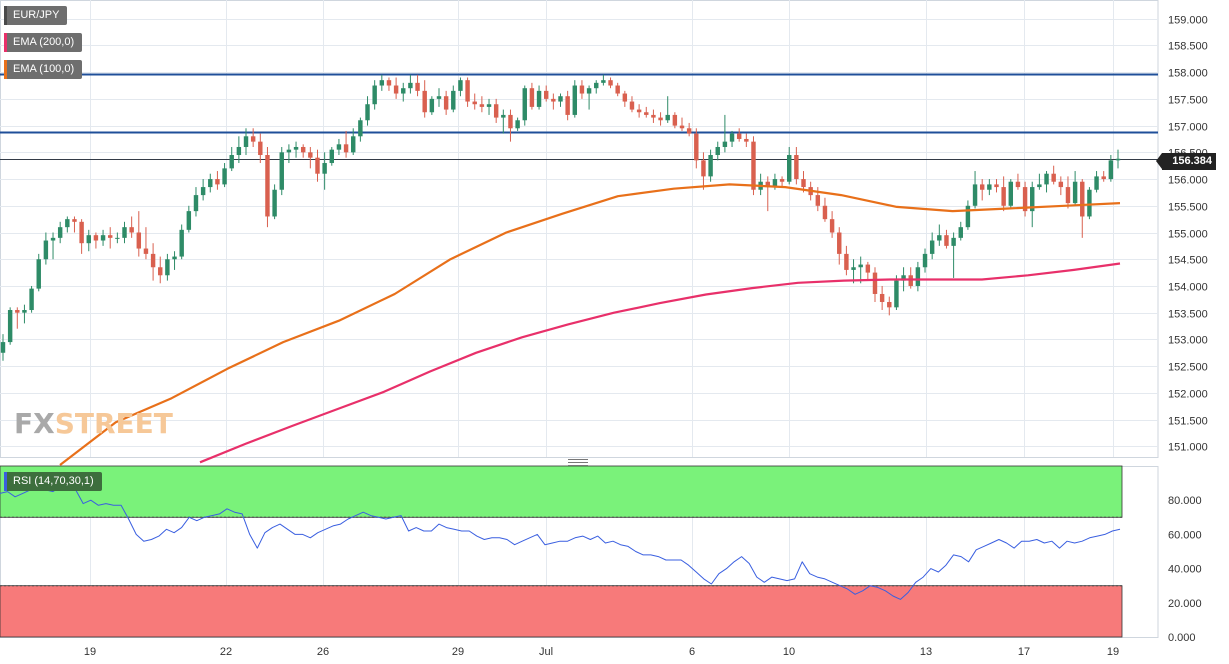 Image resolution: width=1229 pixels, height=664 pixels. I want to click on time-tick-label: 29, so click(458, 652).